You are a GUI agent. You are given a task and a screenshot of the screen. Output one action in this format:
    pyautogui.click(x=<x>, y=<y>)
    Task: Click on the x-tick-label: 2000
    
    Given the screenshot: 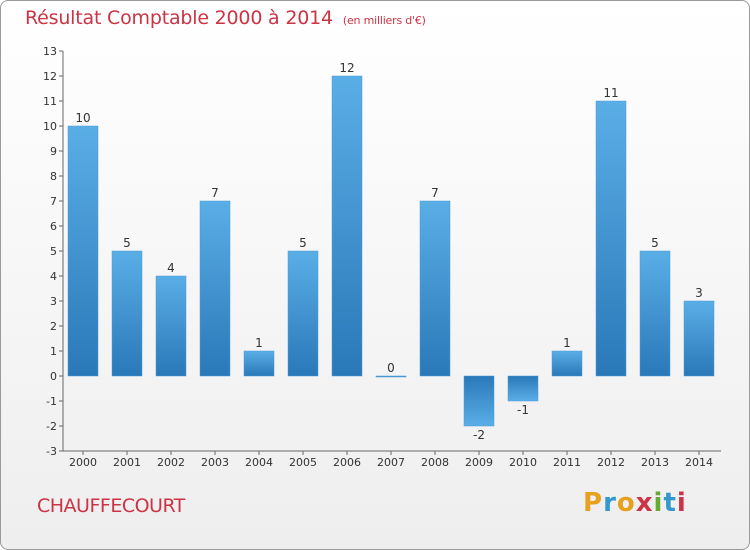 What is the action you would take?
    pyautogui.click(x=83, y=462)
    